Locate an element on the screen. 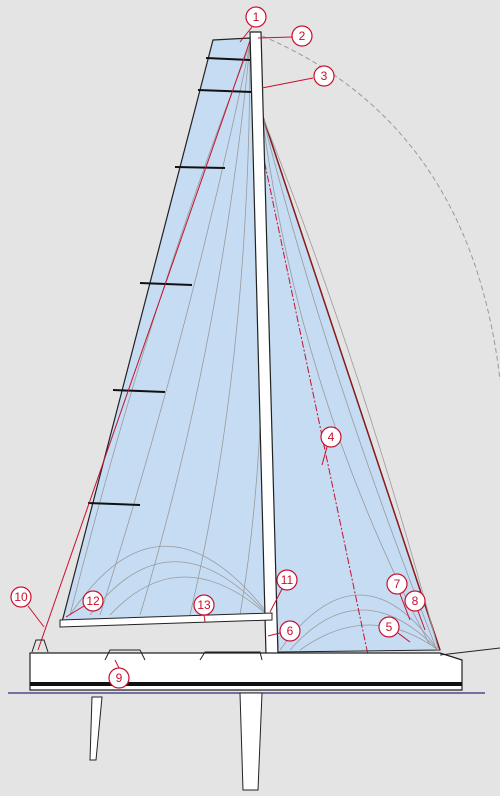  callout: 8 is located at coordinates (415, 601).